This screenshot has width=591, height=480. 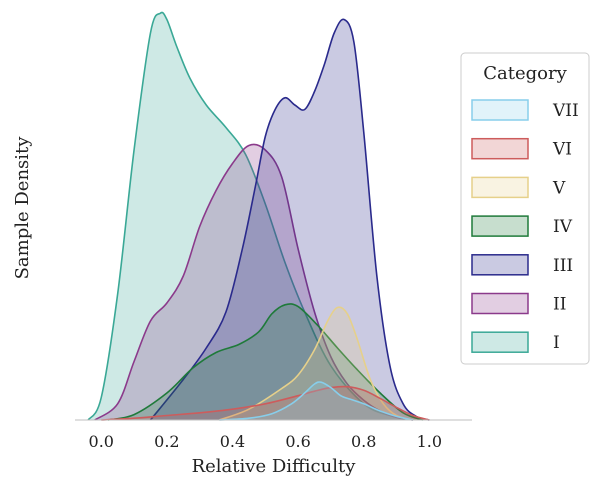 I want to click on x-tick-labels: 0.0 0.2 0.4 0.6 0.8 1.0, so click(x=266, y=441).